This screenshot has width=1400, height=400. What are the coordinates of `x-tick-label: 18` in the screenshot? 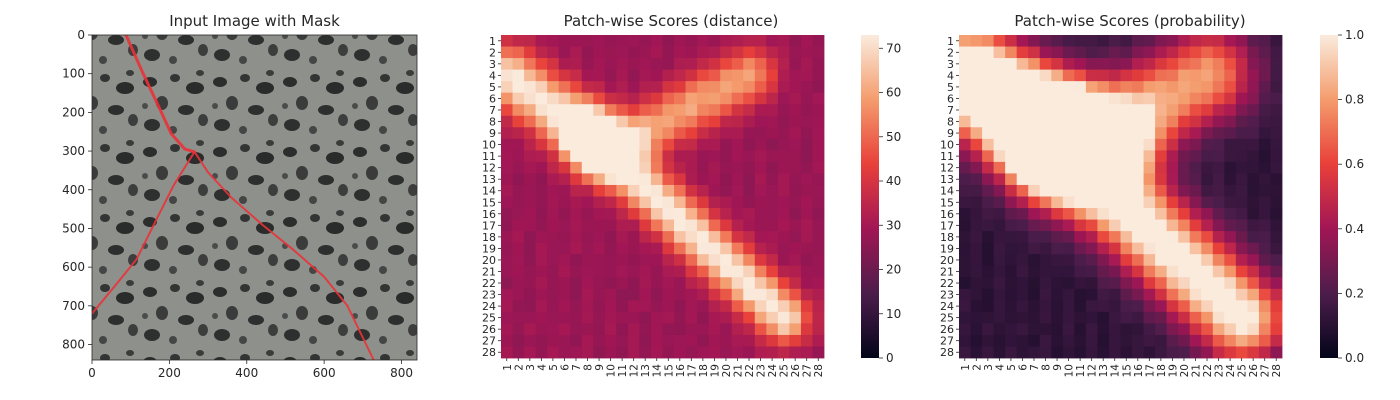 It's located at (1162, 370).